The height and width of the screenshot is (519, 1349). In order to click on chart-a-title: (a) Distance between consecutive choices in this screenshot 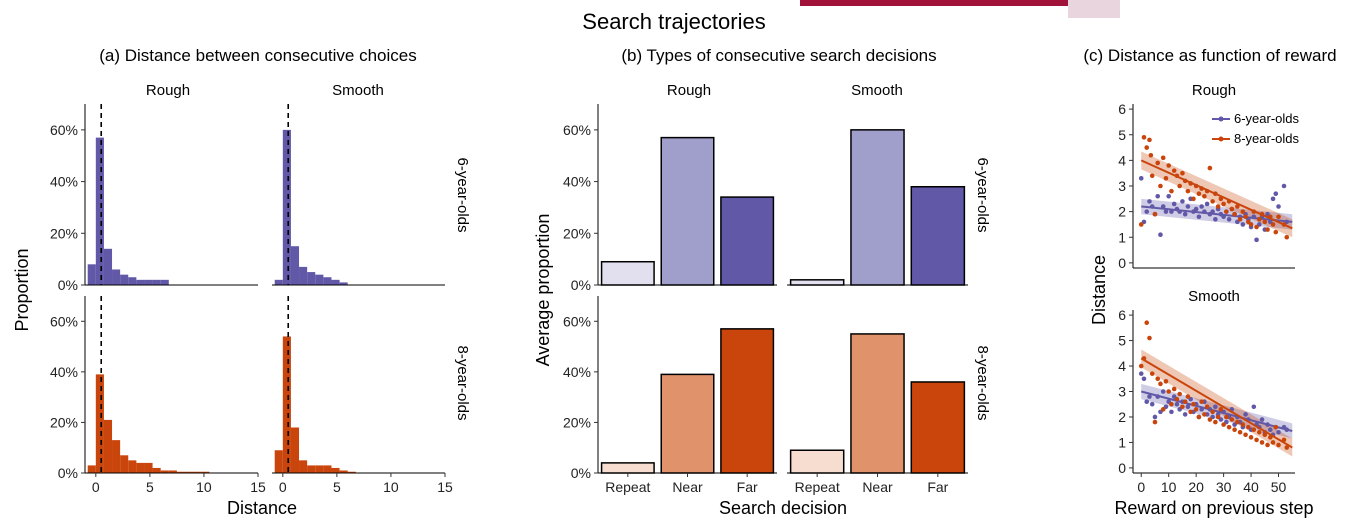, I will do `click(258, 55)`.